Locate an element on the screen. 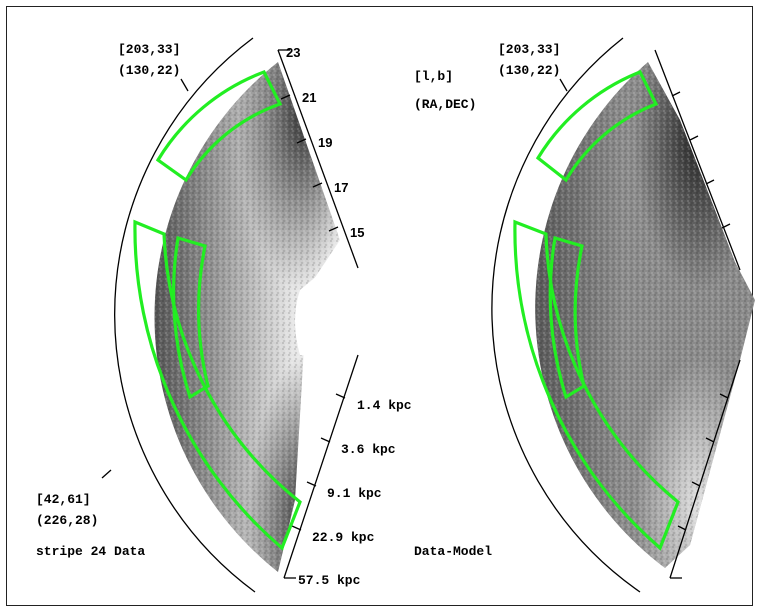 This screenshot has height=615, width=761. right-caption: Data-Model is located at coordinates (453, 551).